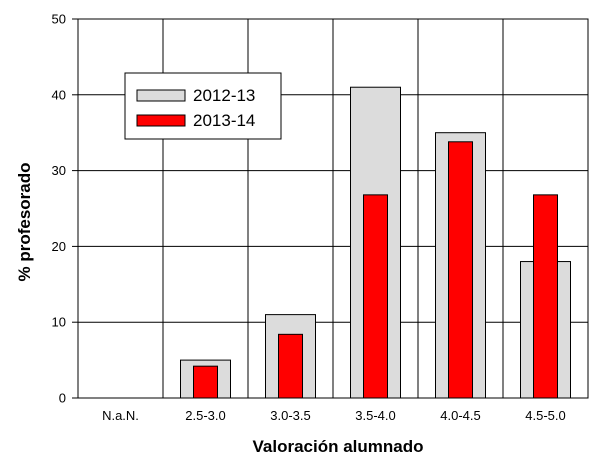 Image resolution: width=590 pixels, height=466 pixels. Describe the element at coordinates (120, 415) in the screenshot. I see `x-tick-label: N.a.N.` at that location.